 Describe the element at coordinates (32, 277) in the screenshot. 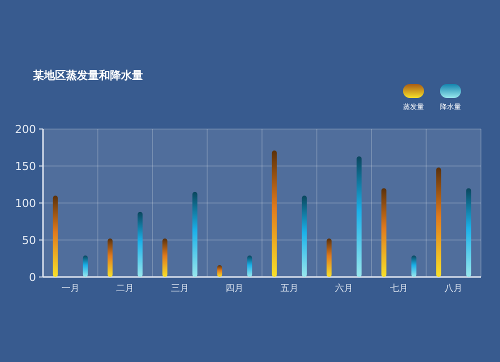

I see `y-tick-label: 0` at that location.